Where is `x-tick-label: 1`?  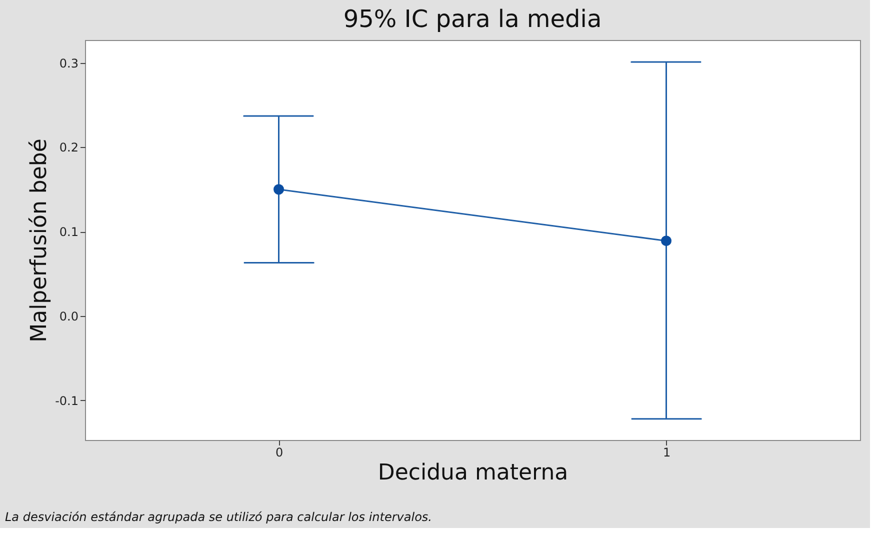 x-tick-label: 1 is located at coordinates (666, 453).